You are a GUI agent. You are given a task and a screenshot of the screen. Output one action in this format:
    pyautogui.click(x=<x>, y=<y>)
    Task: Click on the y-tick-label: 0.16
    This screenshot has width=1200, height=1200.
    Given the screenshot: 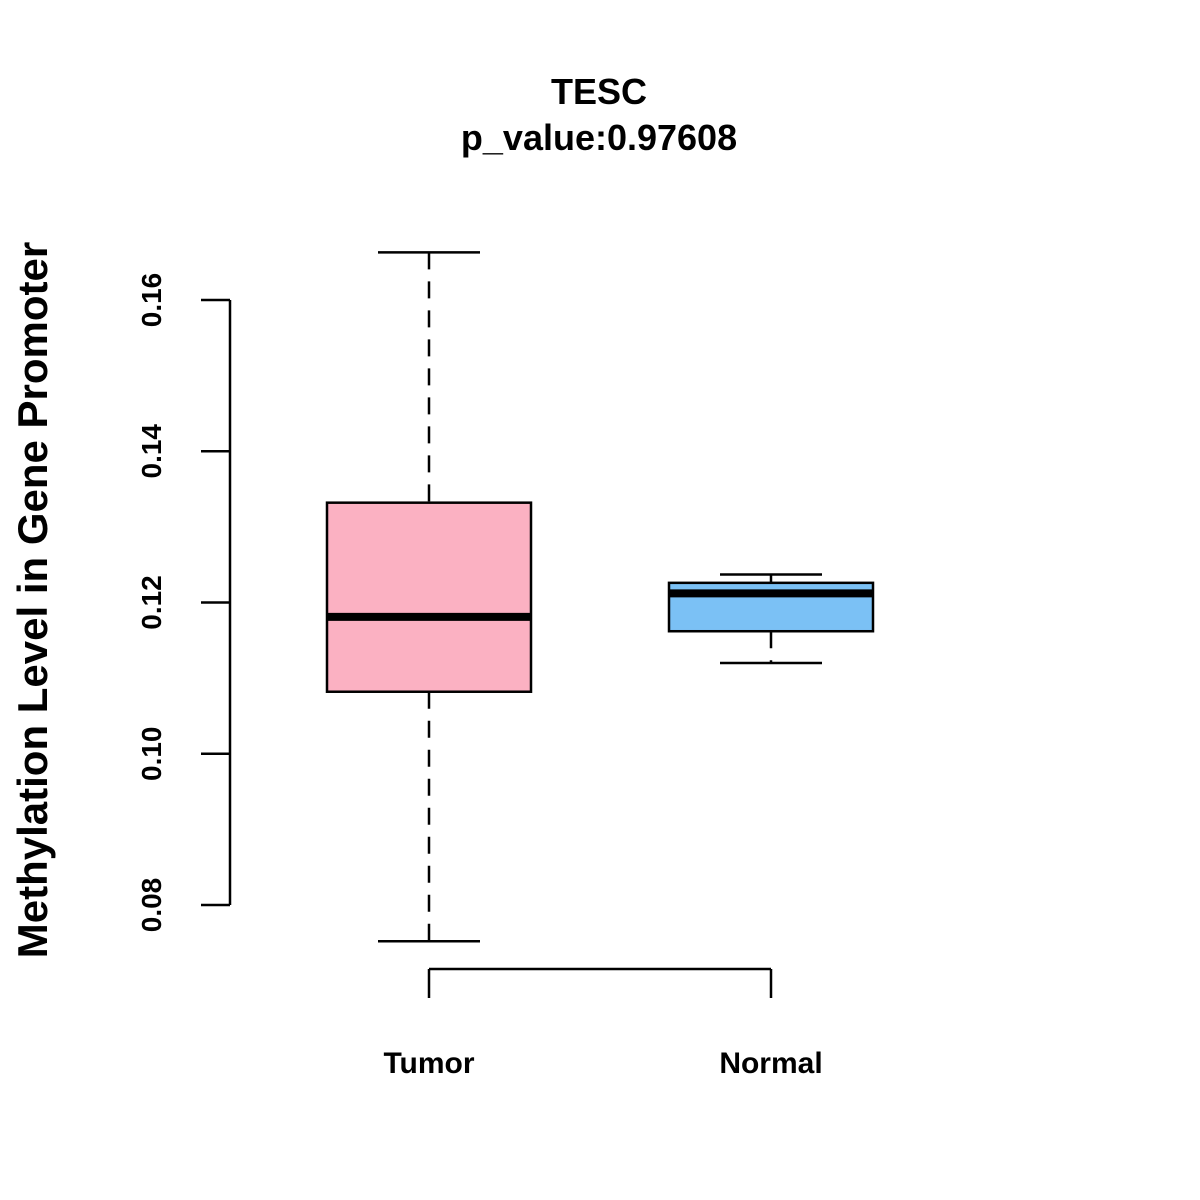 What is the action you would take?
    pyautogui.click(x=151, y=300)
    